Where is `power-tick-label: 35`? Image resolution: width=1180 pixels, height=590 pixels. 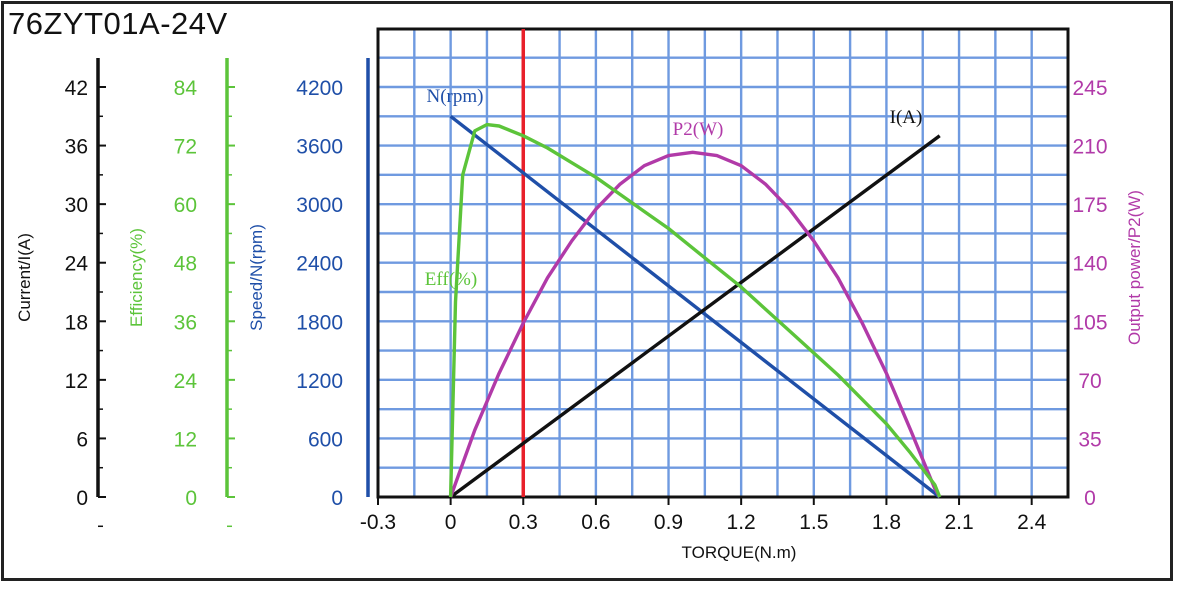
power-tick-label: 35 is located at coordinates (1089, 439).